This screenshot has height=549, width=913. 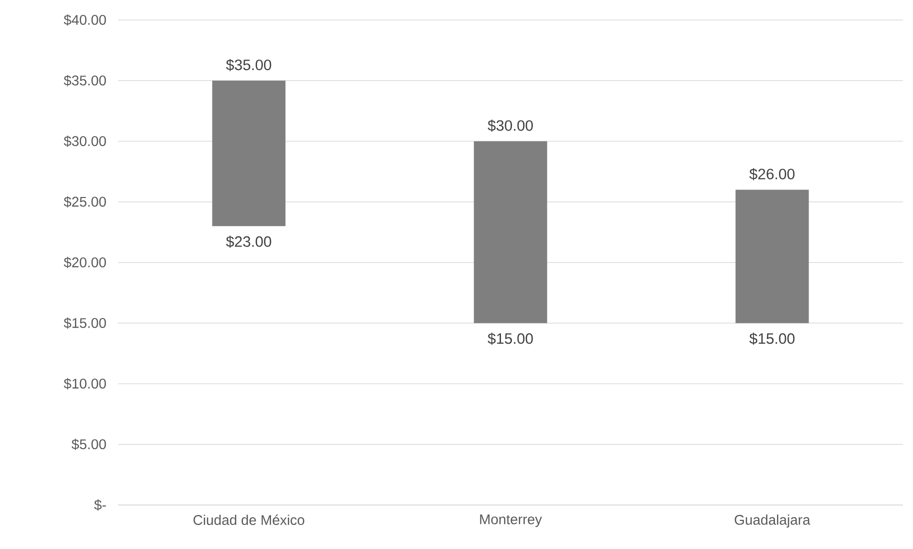 What do you see at coordinates (85, 202) in the screenshot?
I see `y-tick-label: $25.00` at bounding box center [85, 202].